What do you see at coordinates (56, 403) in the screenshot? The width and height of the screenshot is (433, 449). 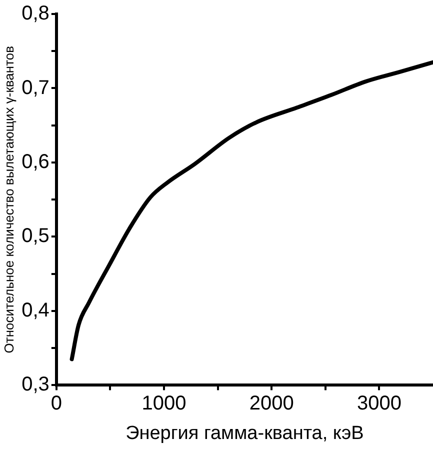 I see `x-tick-label: 0` at bounding box center [56, 403].